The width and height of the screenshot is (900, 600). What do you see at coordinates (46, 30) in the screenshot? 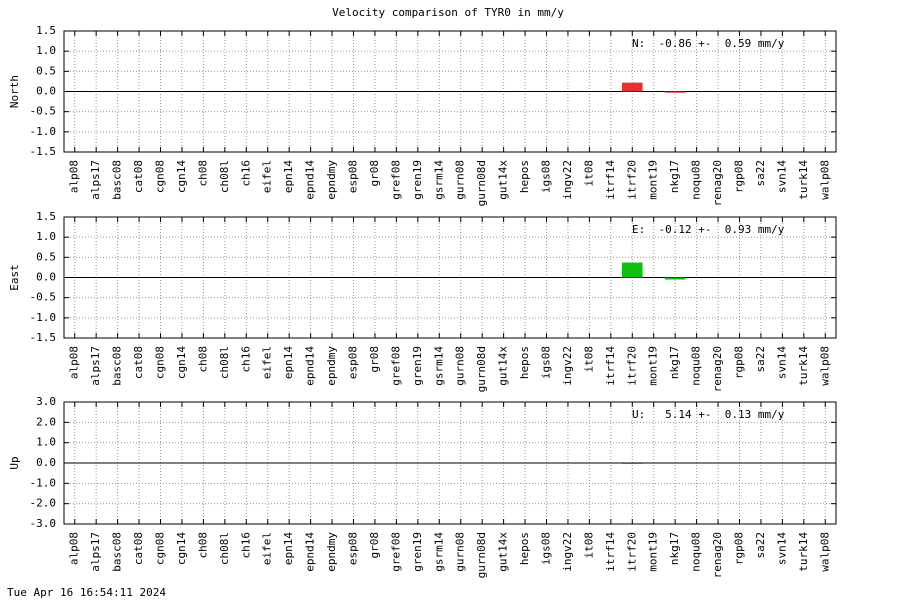
I see `y-tick-label: 1.5` at bounding box center [46, 30].